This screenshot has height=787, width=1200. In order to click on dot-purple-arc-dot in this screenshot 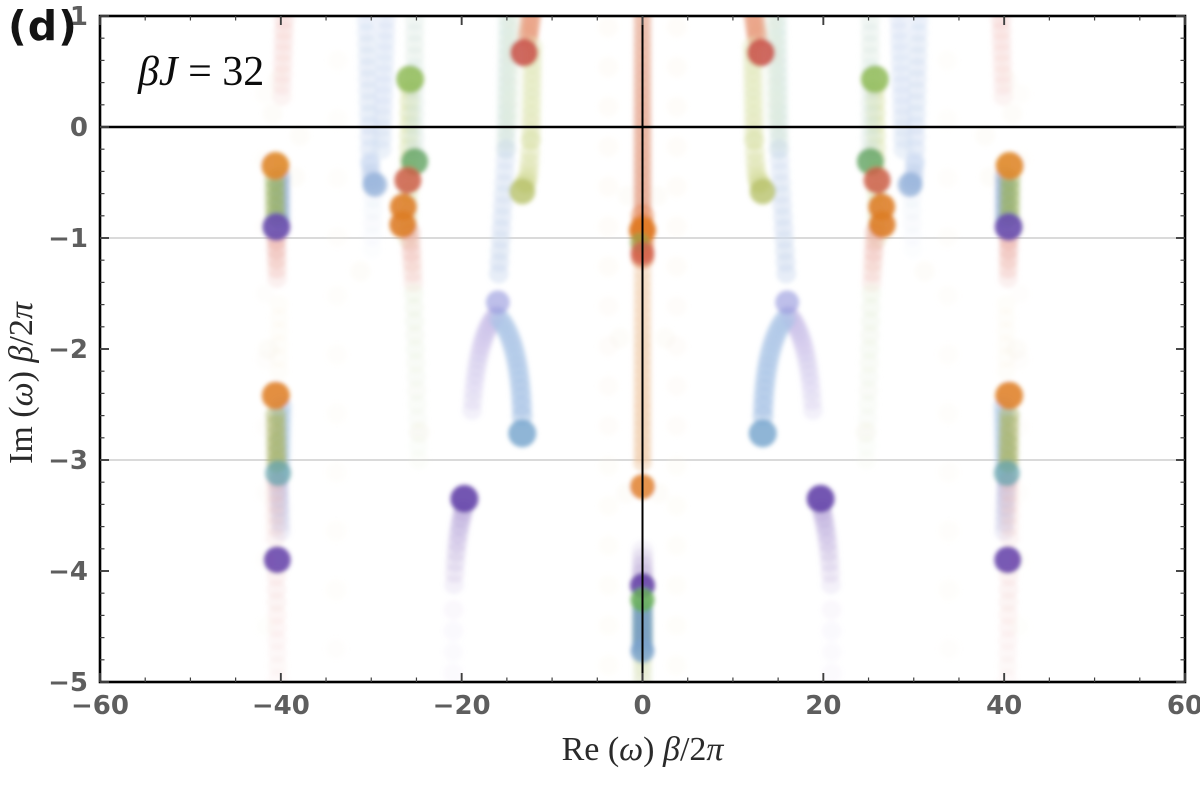, I will do `click(820, 498)`.